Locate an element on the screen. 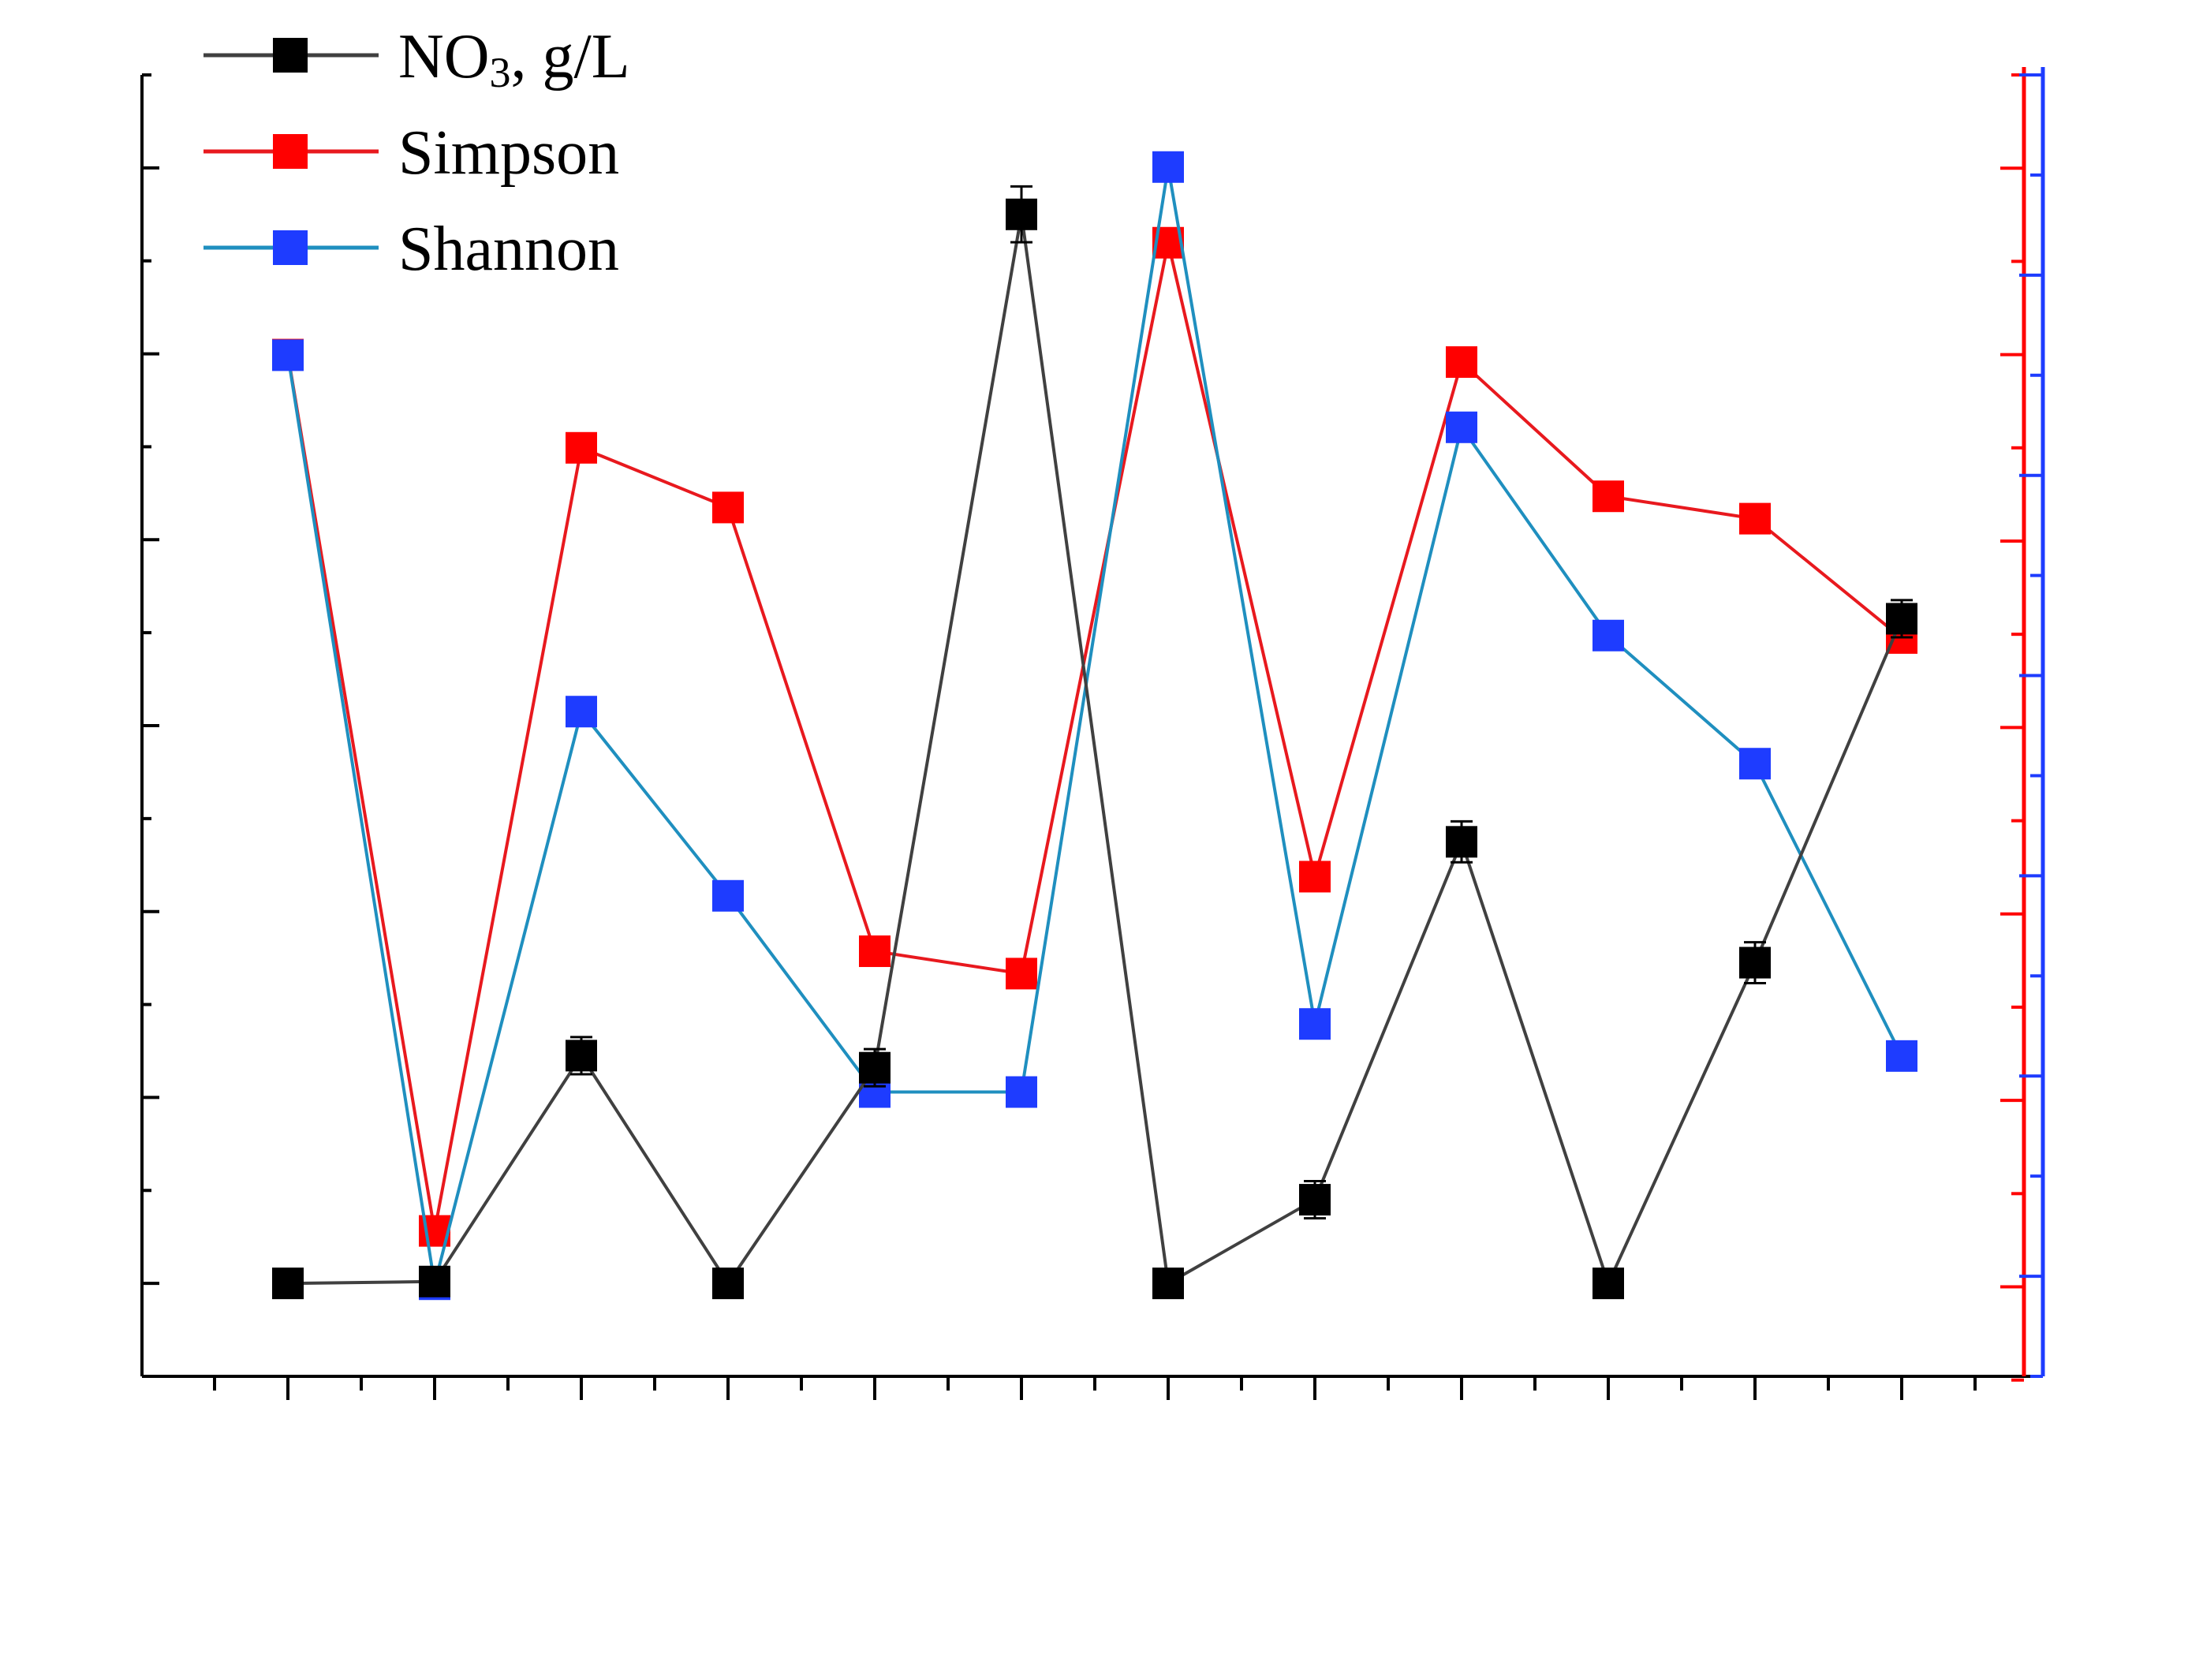  legend-simpson-marker is located at coordinates (290, 151).